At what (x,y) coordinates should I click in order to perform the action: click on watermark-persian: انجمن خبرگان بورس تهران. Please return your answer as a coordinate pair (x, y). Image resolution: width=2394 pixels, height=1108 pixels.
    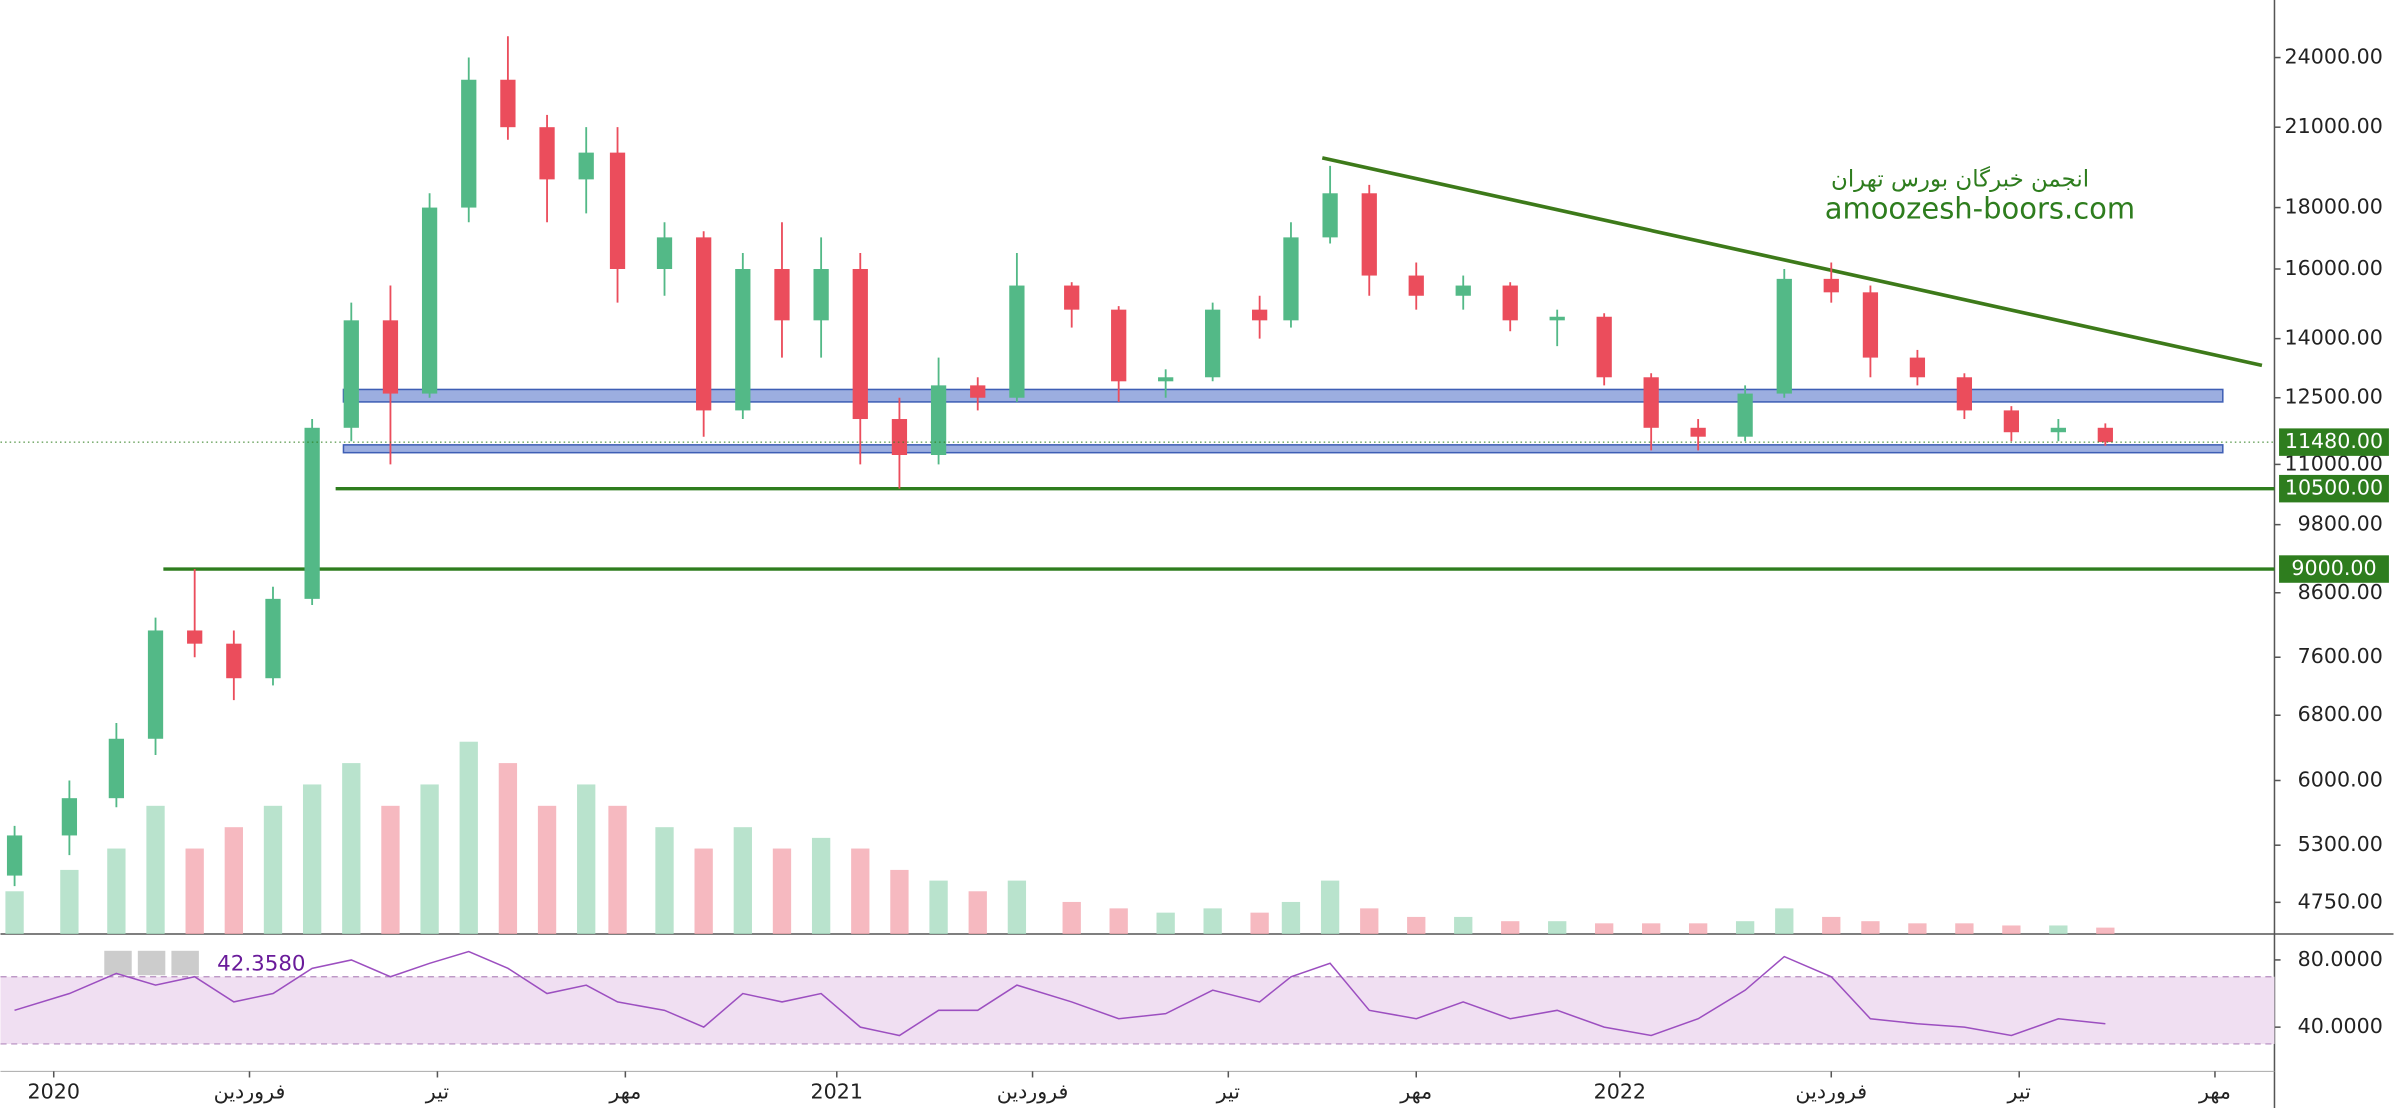
    Looking at the image, I should click on (1960, 179).